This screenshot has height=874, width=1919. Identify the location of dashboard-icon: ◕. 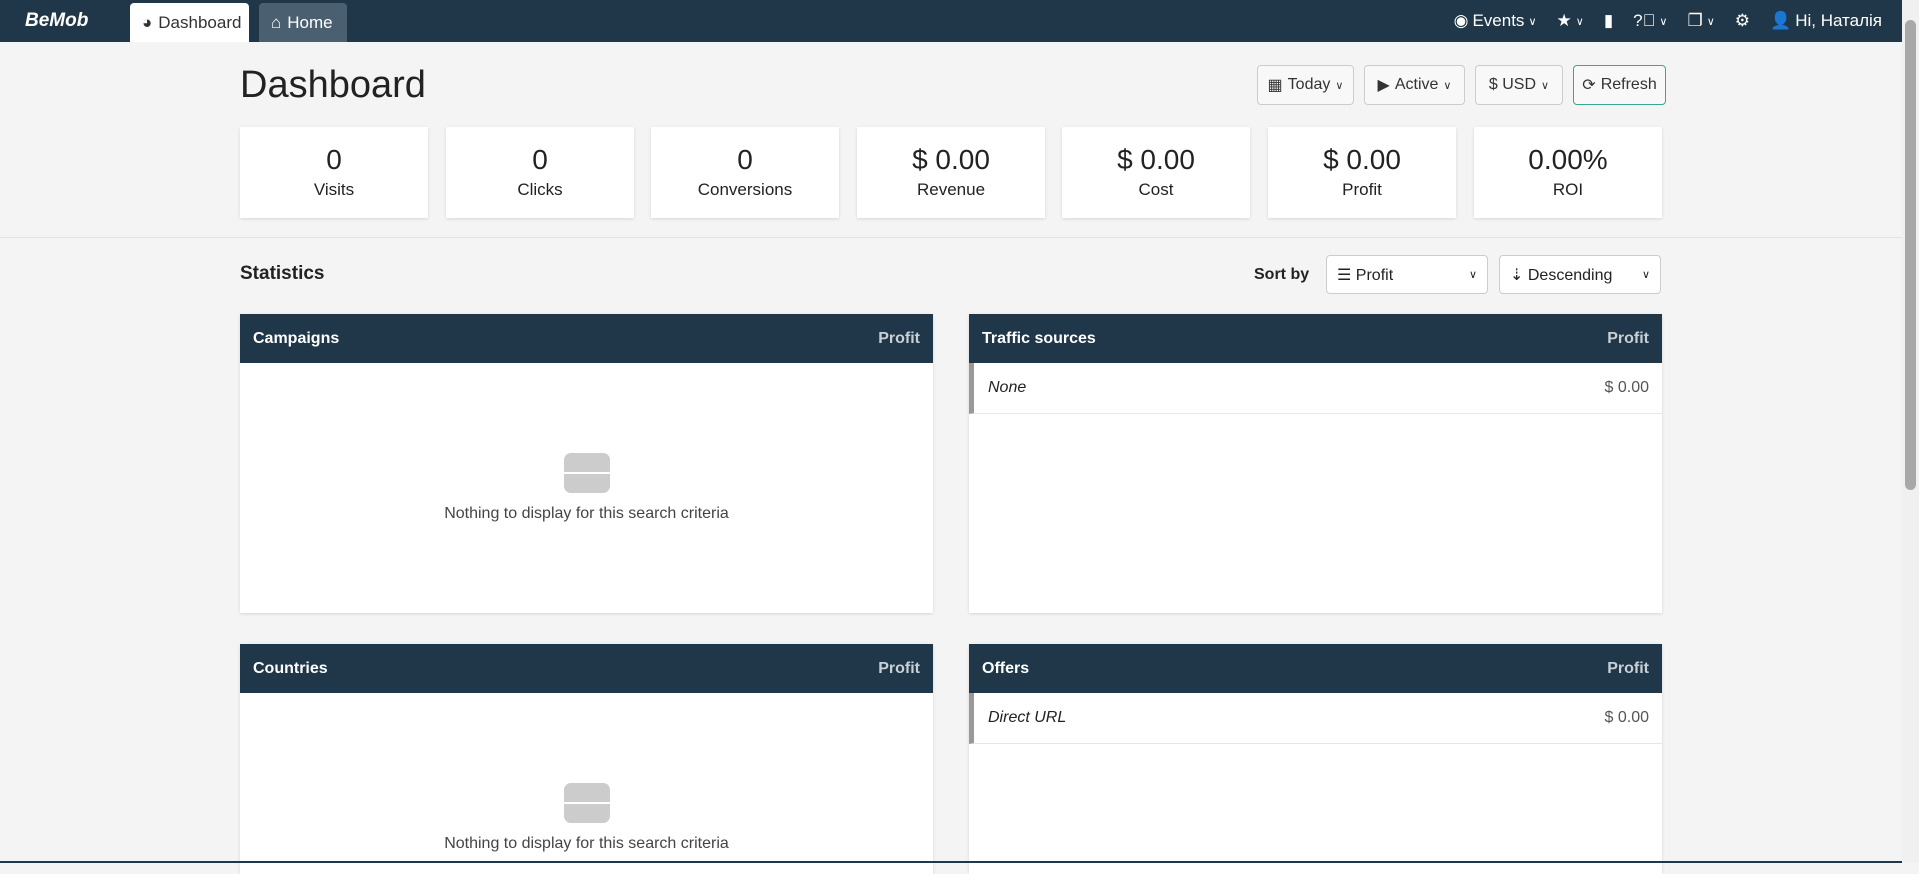
(147, 22).